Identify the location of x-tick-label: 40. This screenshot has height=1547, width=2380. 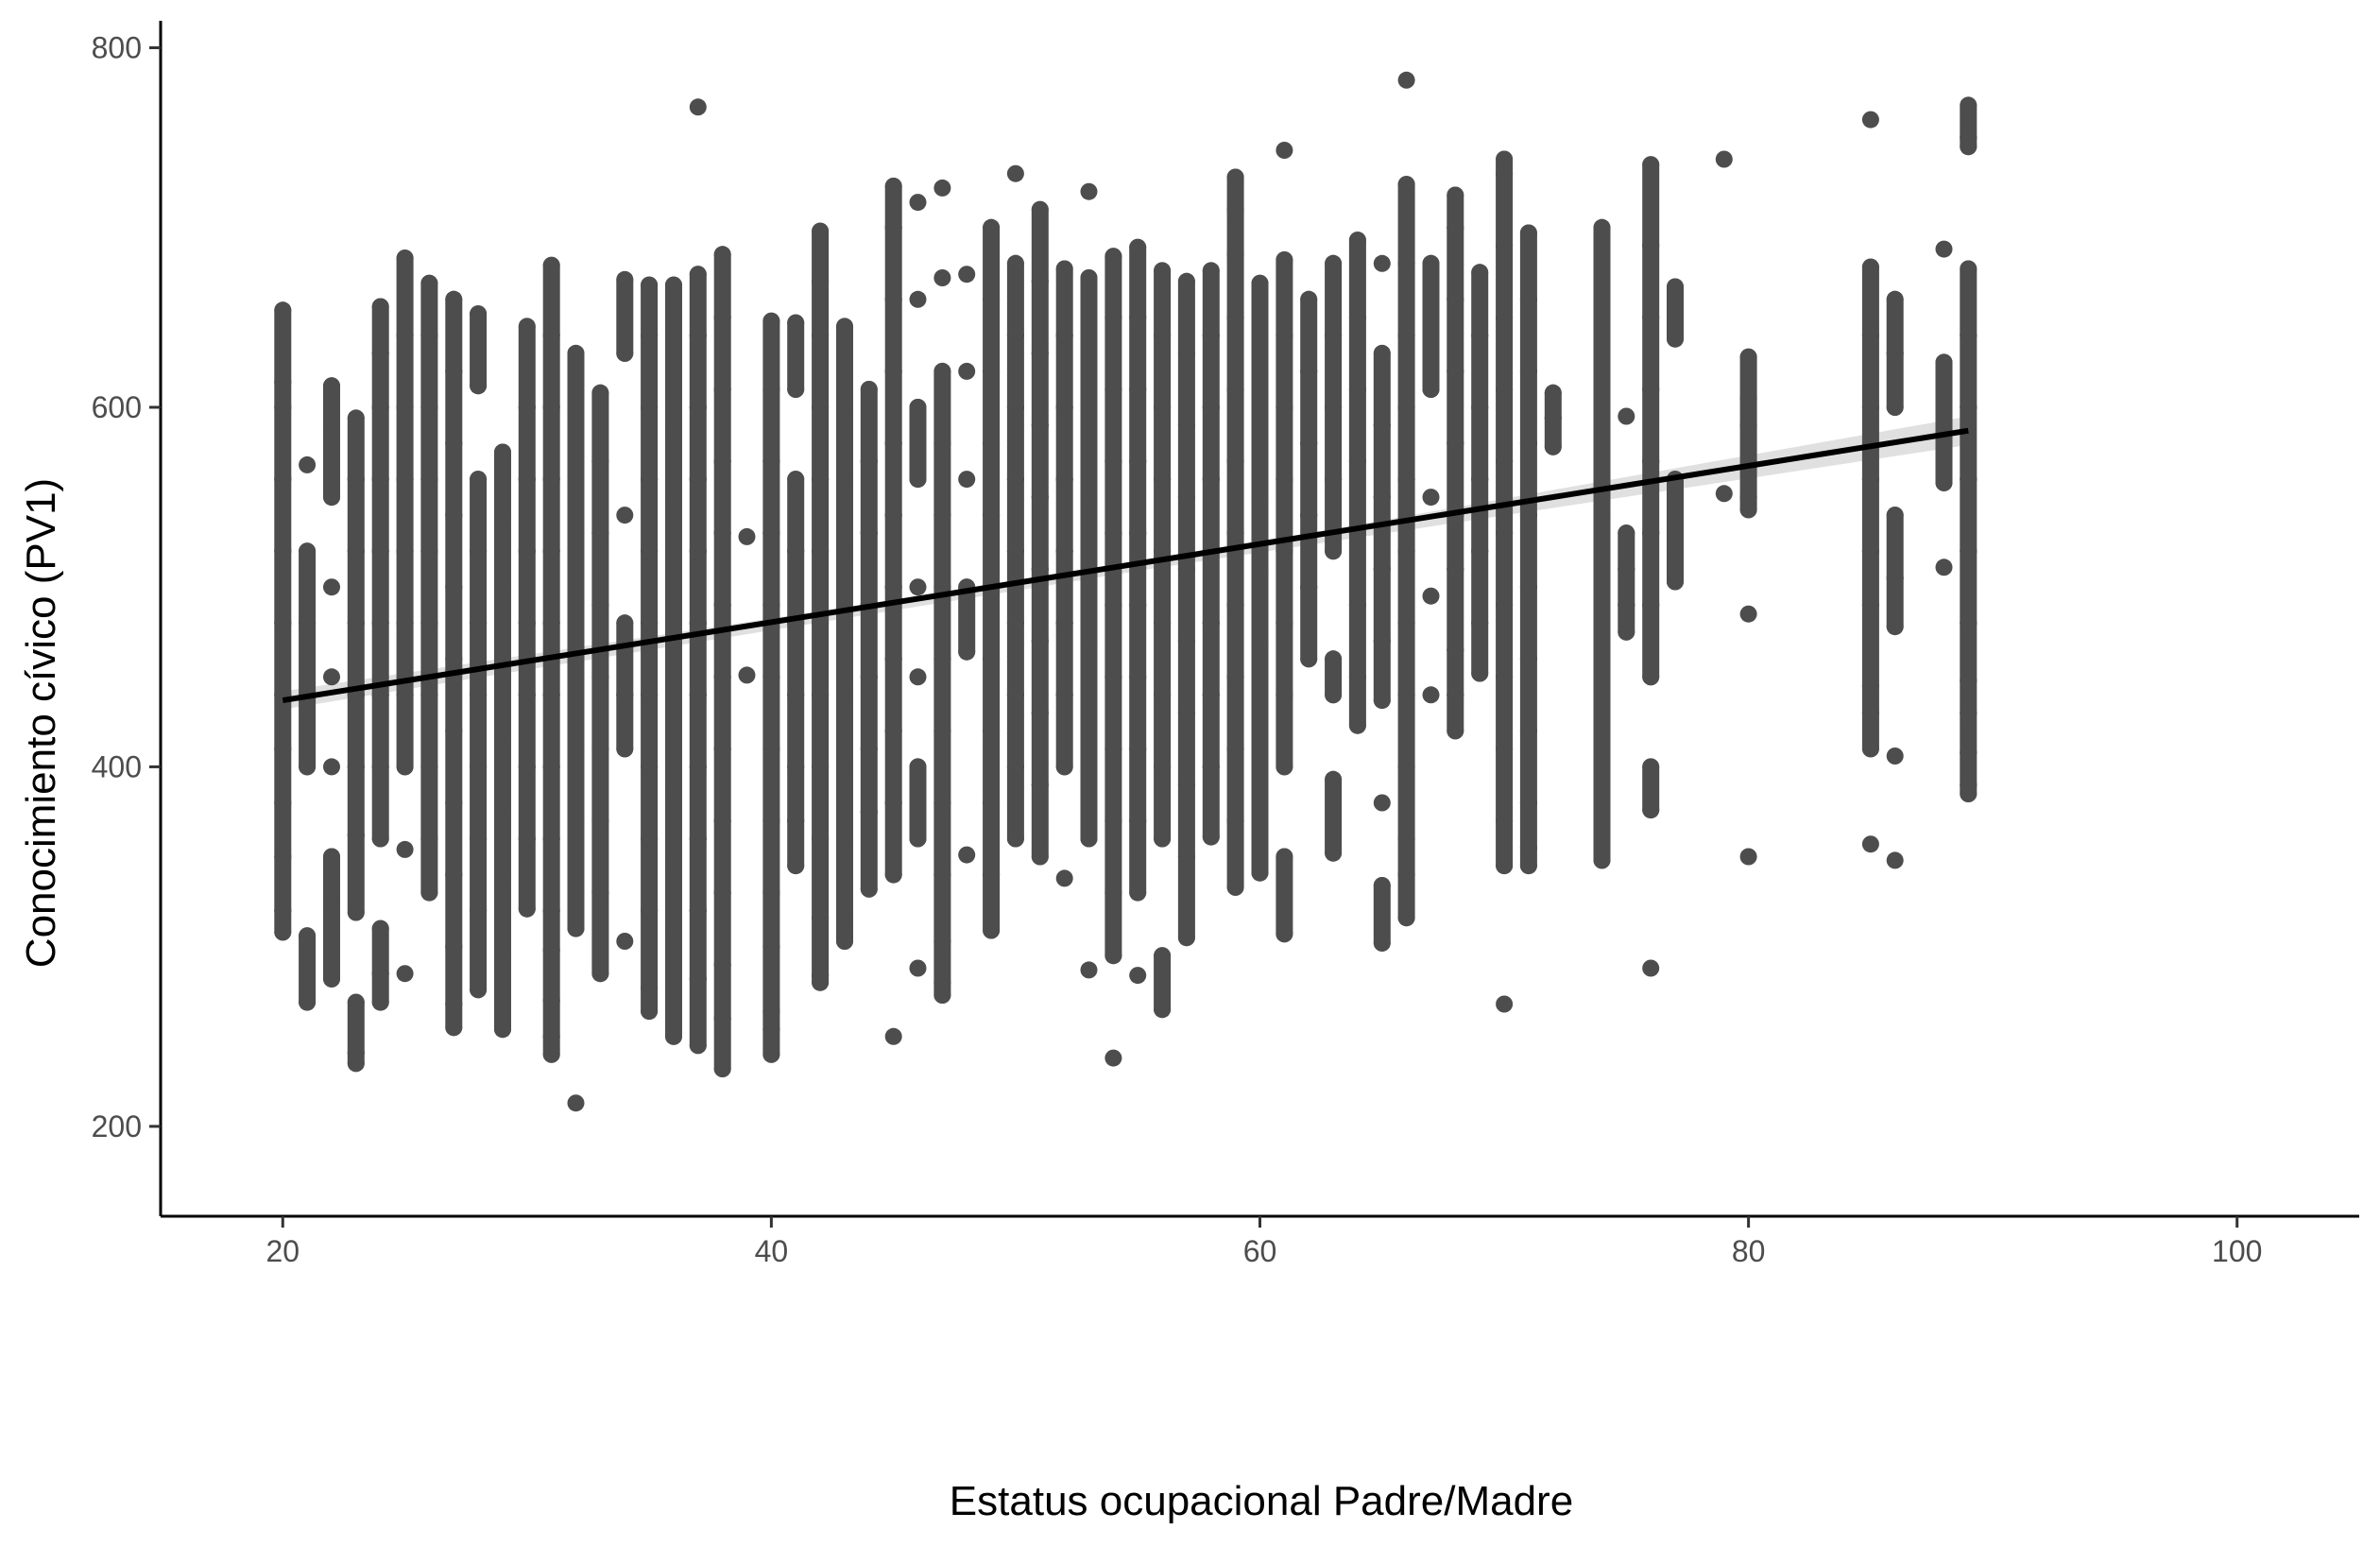
(772, 1251).